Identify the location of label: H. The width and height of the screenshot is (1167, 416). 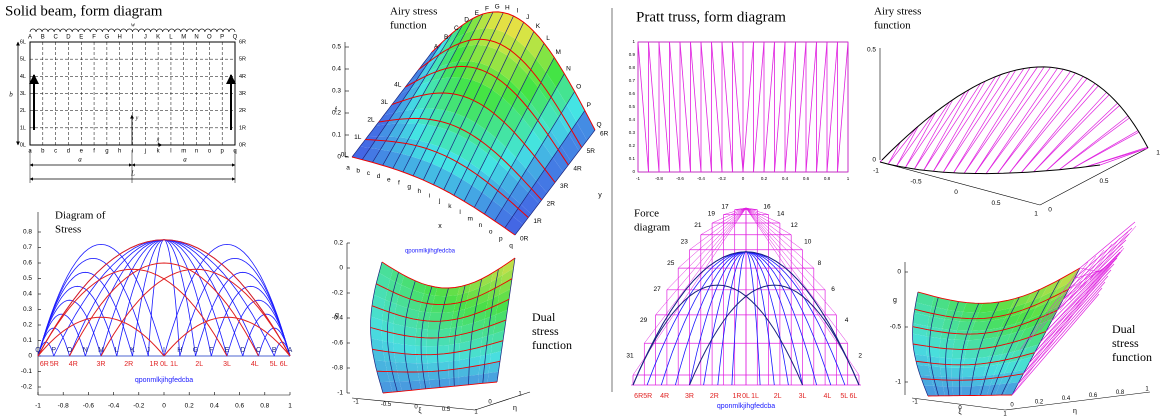
(120, 38).